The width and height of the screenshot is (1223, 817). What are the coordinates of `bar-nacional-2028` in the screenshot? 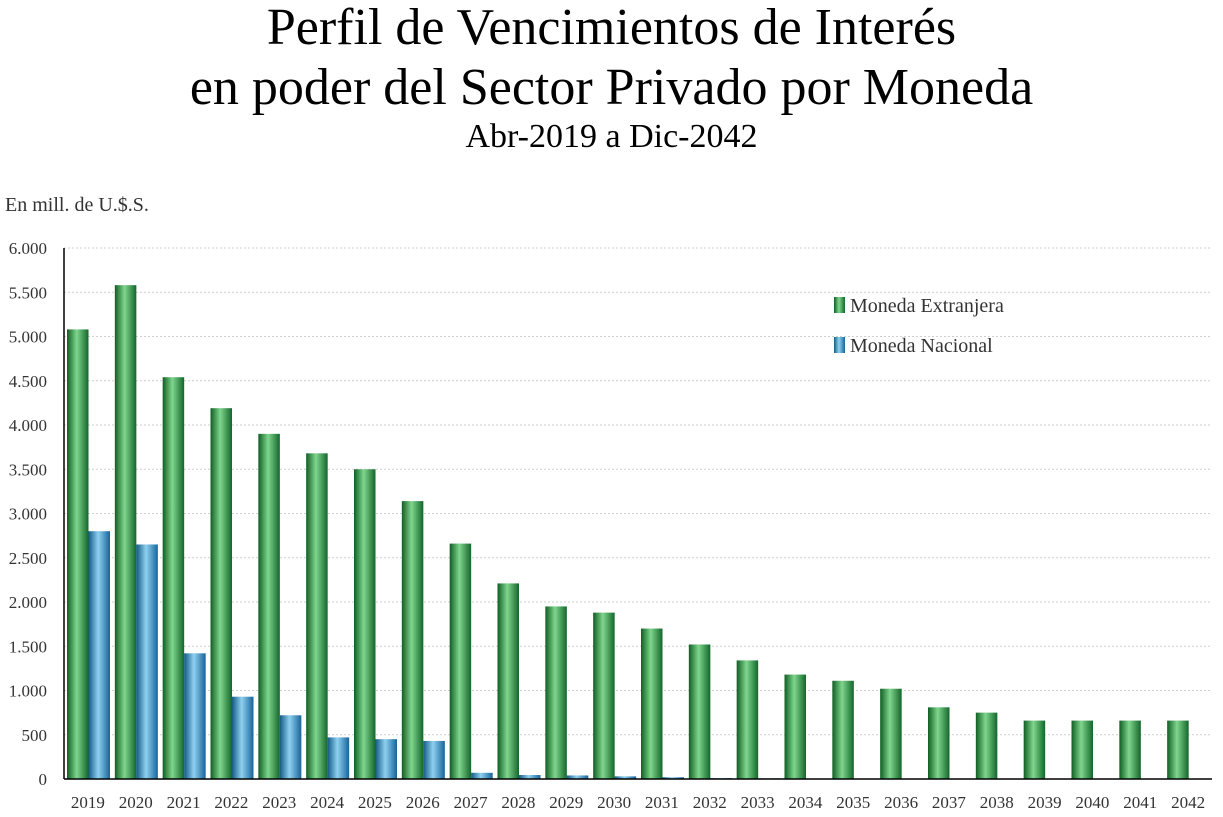 It's located at (530, 777).